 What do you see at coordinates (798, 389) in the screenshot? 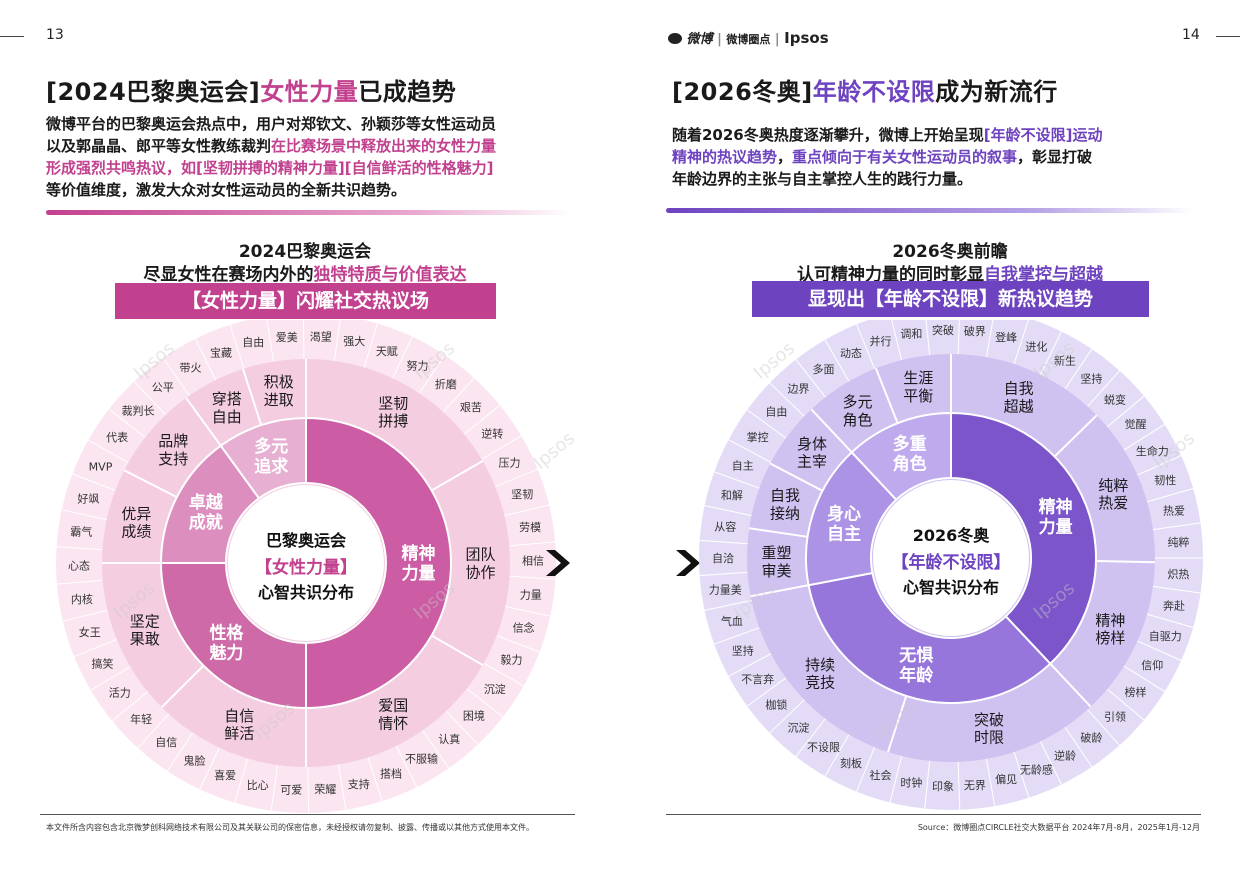
I see `outer-keyword: 边界` at bounding box center [798, 389].